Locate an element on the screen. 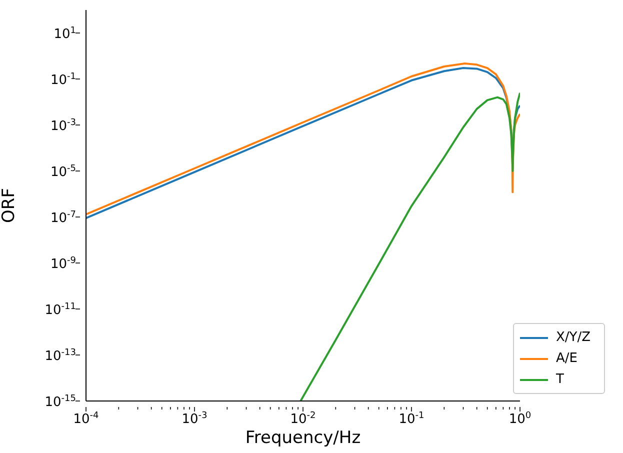  y-tick-label: 10$^{-3}$ is located at coordinates (63, 126).